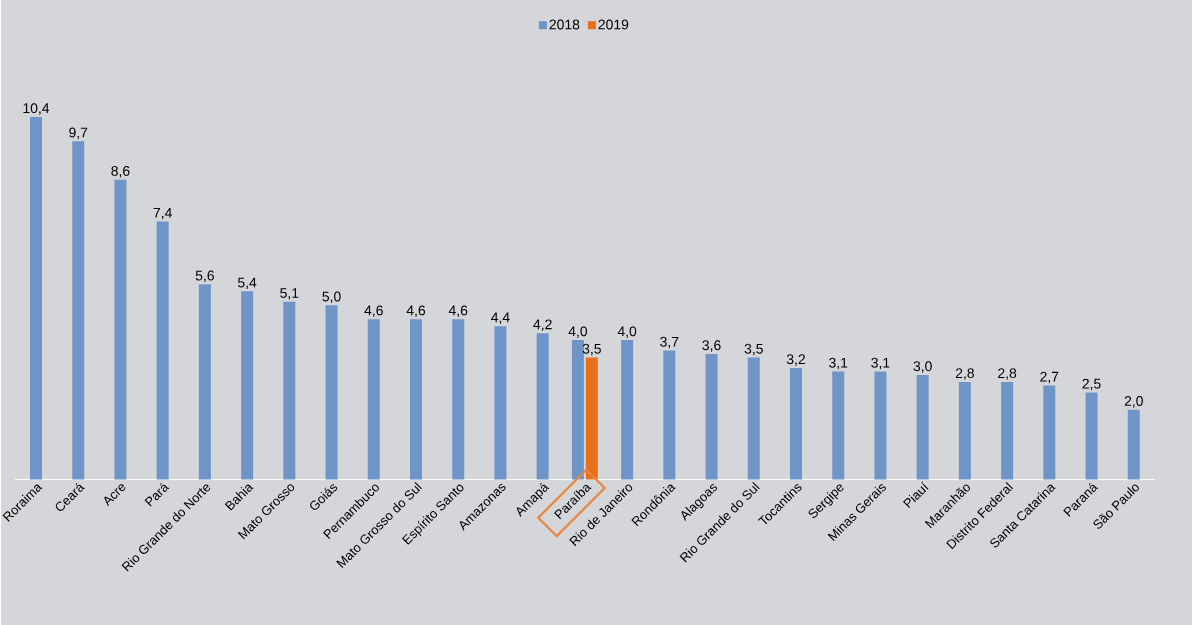  Describe the element at coordinates (162, 213) in the screenshot. I see `data-label: 7,4` at that location.